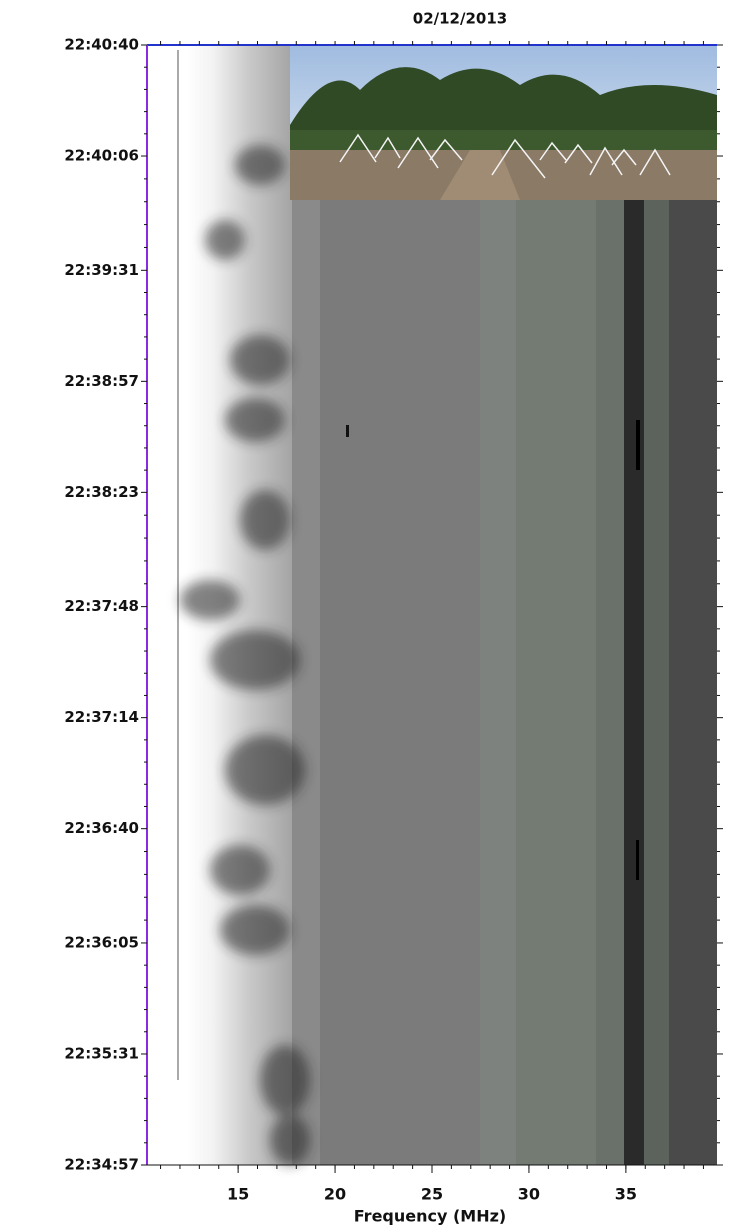  What do you see at coordinates (101, 828) in the screenshot?
I see `y-tick-label: 22:36:40` at bounding box center [101, 828].